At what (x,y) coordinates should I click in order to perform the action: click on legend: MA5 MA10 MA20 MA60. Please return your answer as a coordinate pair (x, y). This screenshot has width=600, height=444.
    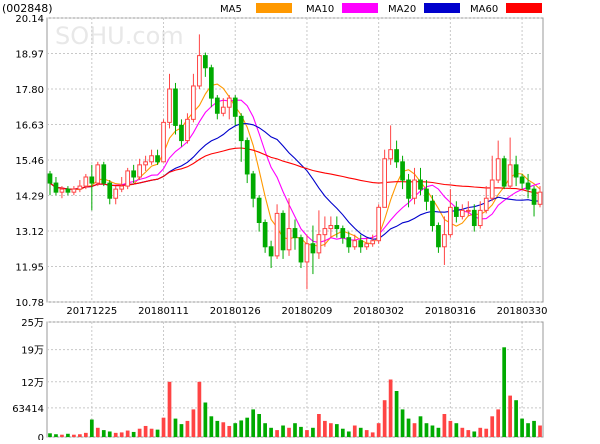
    Looking at the image, I should click on (381, 9).